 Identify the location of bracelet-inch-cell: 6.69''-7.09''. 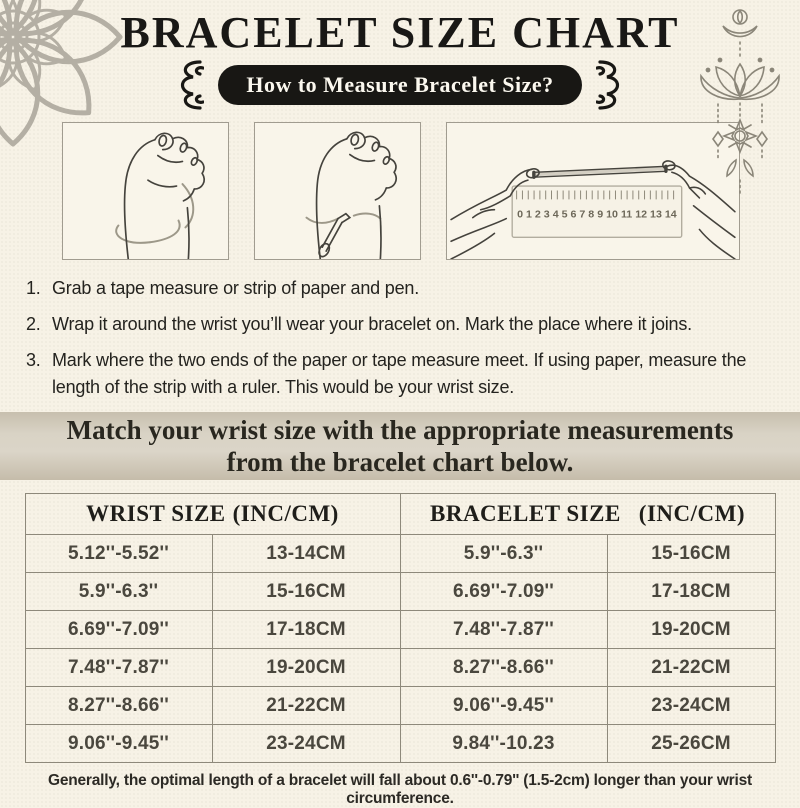
(503, 591).